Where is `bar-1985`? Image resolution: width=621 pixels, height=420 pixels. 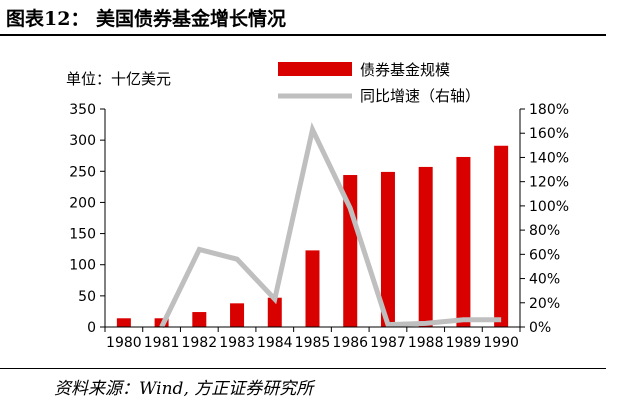 bar-1985 is located at coordinates (312, 288).